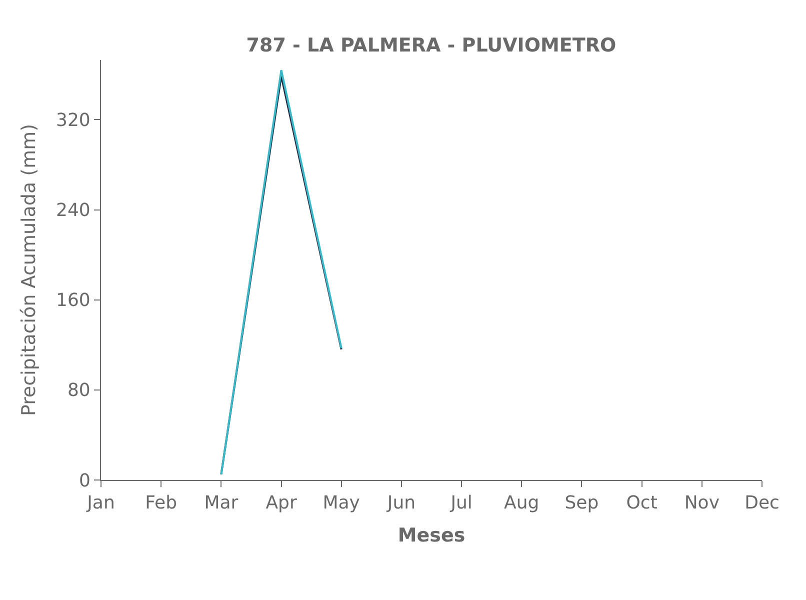 This screenshot has width=806, height=600. I want to click on x-tick-label: Jul, so click(461, 503).